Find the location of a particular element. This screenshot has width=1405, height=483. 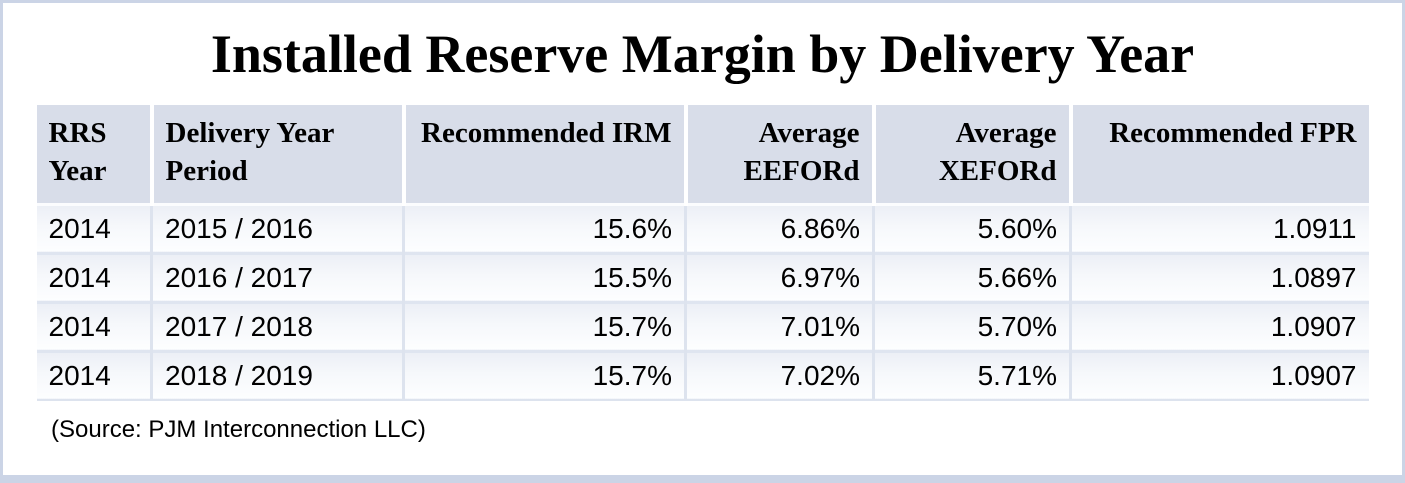

table-cell-recommended-fpr: 1.0911 is located at coordinates (1219, 227).